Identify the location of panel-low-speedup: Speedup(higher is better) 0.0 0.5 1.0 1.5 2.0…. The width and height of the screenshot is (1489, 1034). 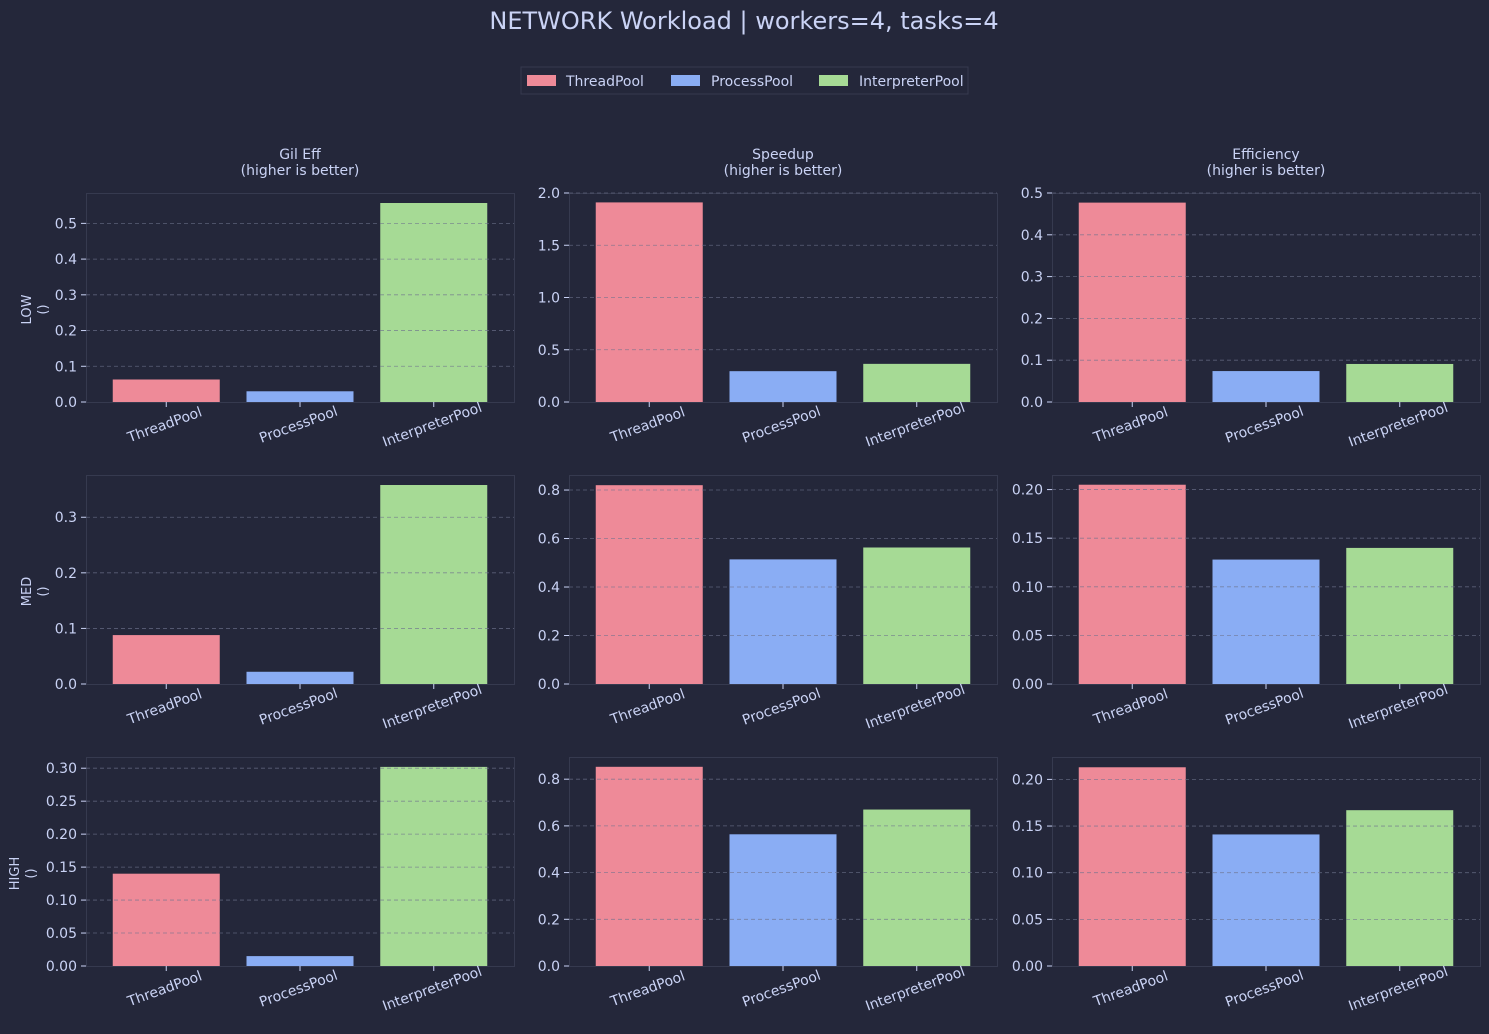
(768, 299).